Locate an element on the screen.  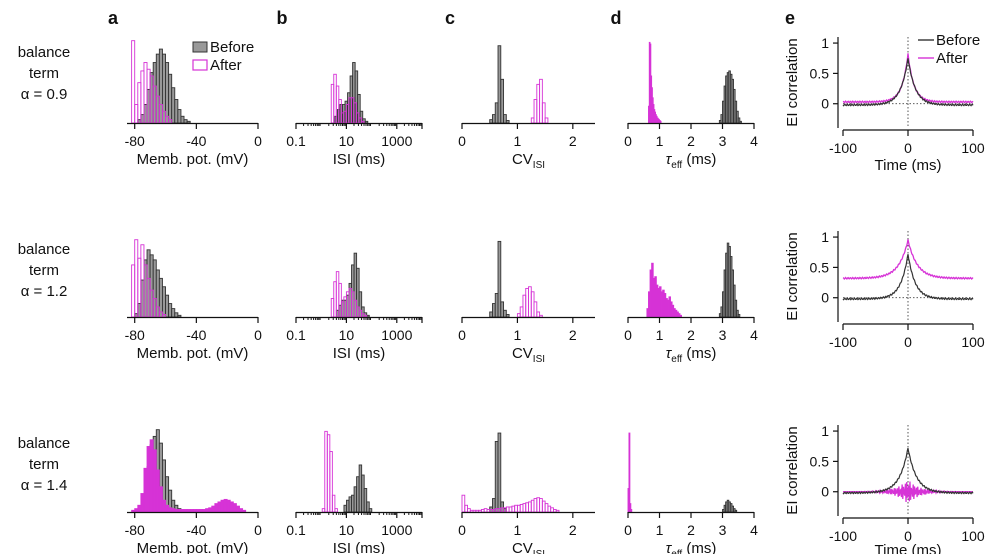
panel-c-row-1: 0 1 2 CVISI is located at coordinates (526, 302).